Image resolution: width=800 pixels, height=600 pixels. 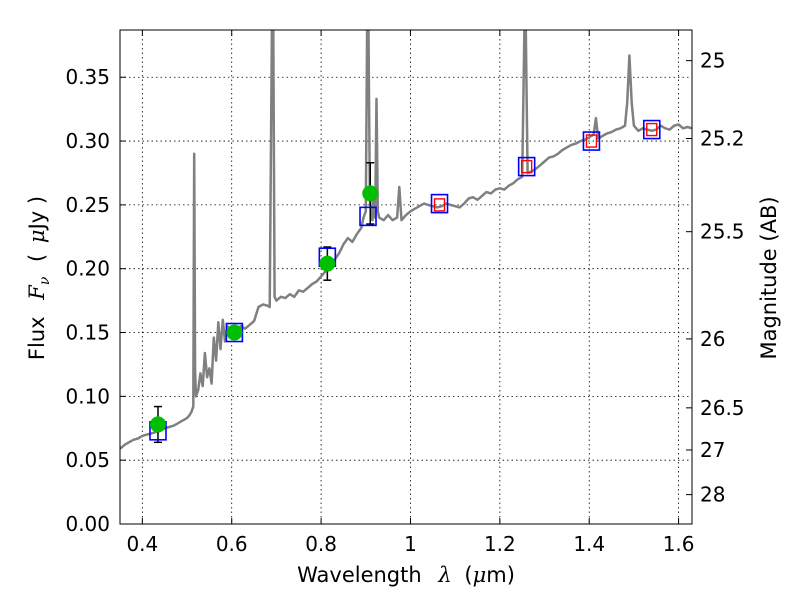 I want to click on x-tick-label: 1.4, so click(x=589, y=544).